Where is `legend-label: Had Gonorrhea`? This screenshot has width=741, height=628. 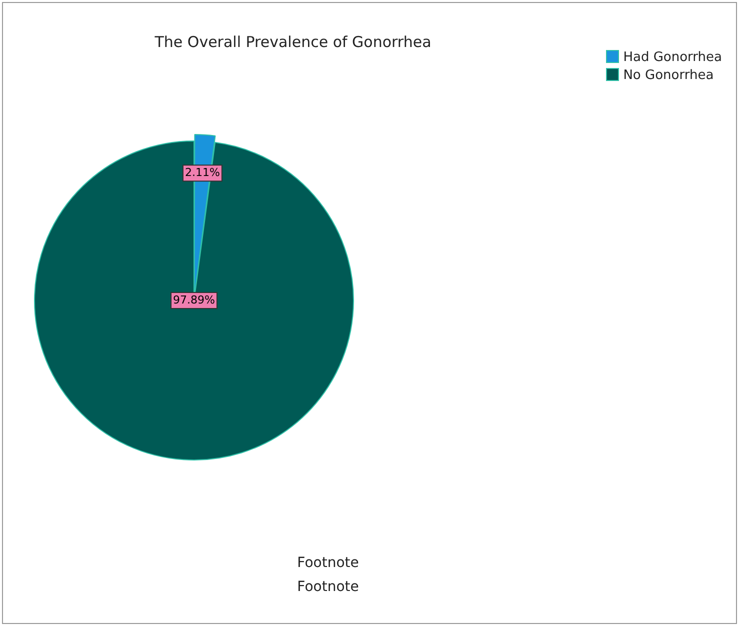
legend-label: Had Gonorrhea is located at coordinates (672, 58).